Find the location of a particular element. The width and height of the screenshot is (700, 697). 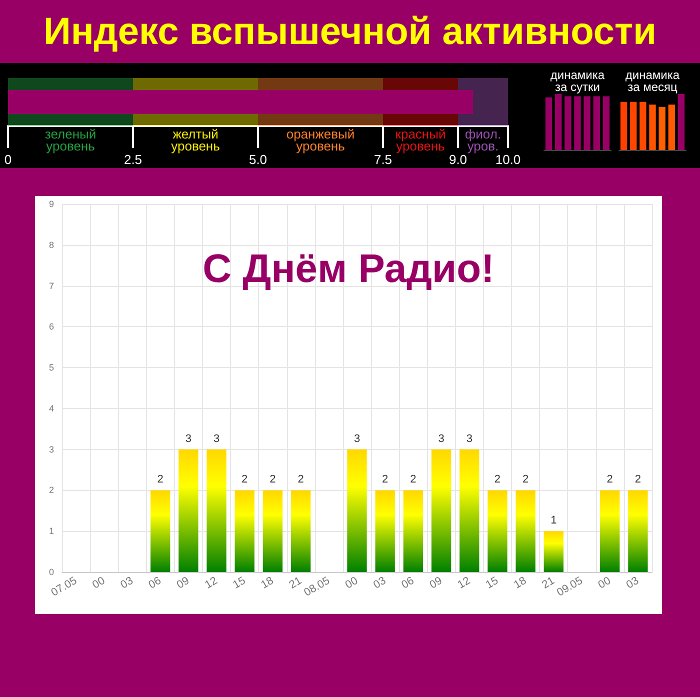

band-label: оранжевый уровень is located at coordinates (320, 140).